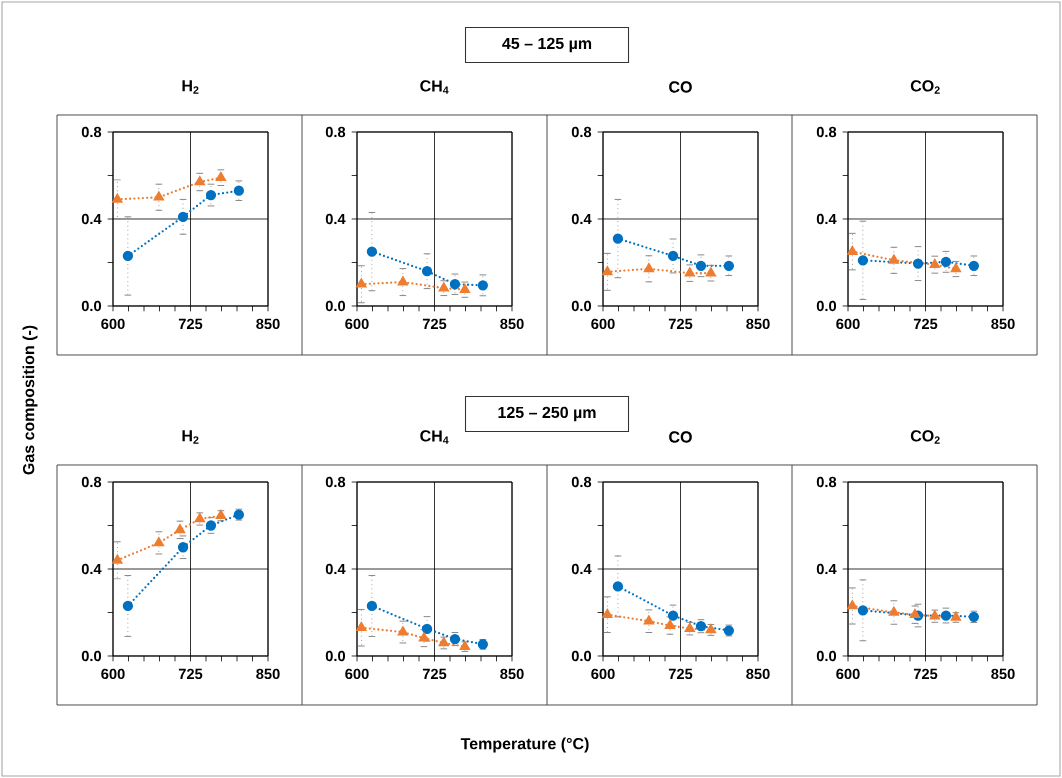 Image resolution: width=1062 pixels, height=778 pixels. What do you see at coordinates (524, 745) in the screenshot?
I see `text: Temperature (°C)` at bounding box center [524, 745].